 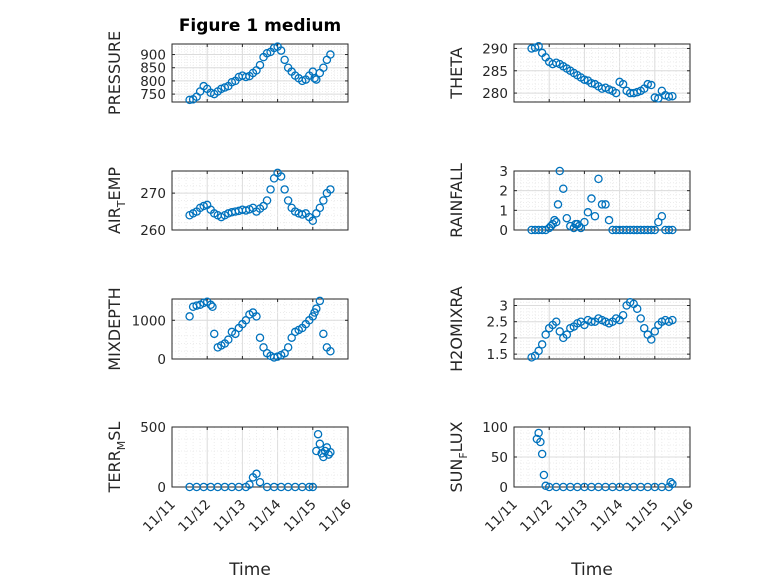 I want to click on y-axis-label: SUNFLUX, so click(x=458, y=456).